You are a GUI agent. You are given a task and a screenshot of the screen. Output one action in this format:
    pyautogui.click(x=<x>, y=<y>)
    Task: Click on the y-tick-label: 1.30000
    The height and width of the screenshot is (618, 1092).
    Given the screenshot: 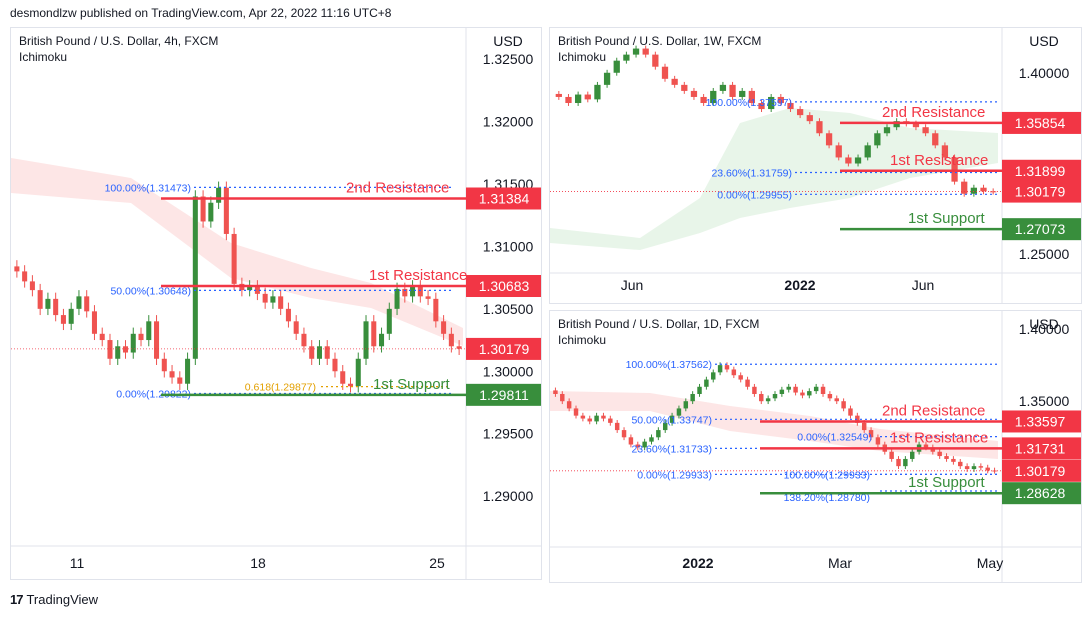 What is the action you would take?
    pyautogui.click(x=508, y=371)
    